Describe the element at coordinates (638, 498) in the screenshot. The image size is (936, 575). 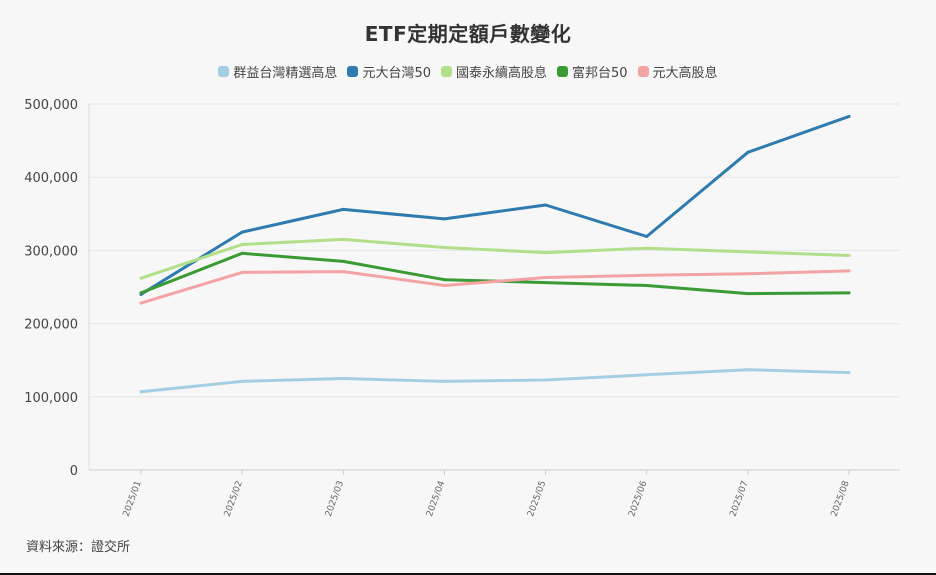
I see `x-tick-label: 2025/06` at that location.